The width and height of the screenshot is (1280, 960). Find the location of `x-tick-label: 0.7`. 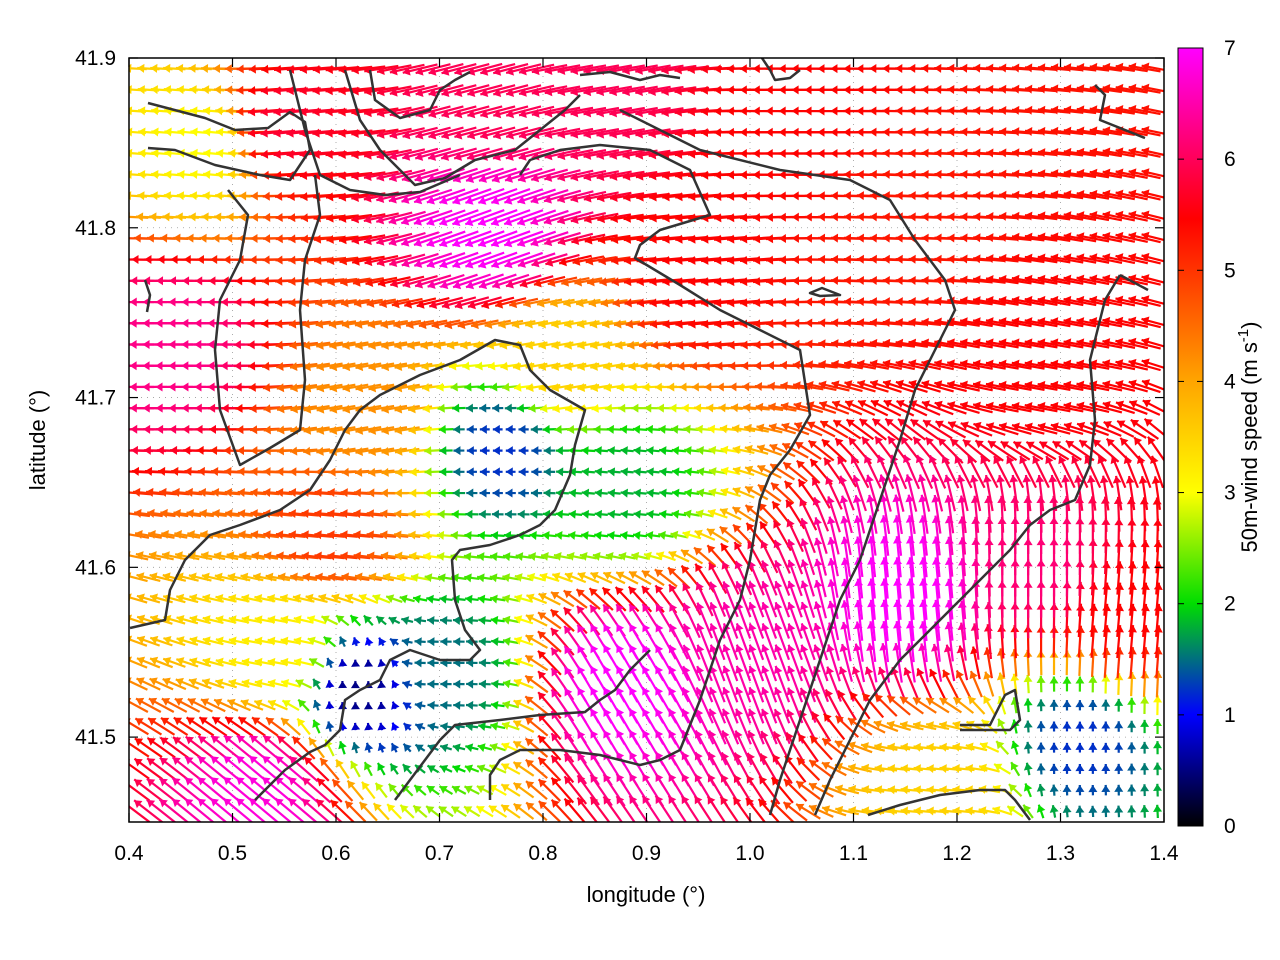

x-tick-label: 0.7 is located at coordinates (439, 853).